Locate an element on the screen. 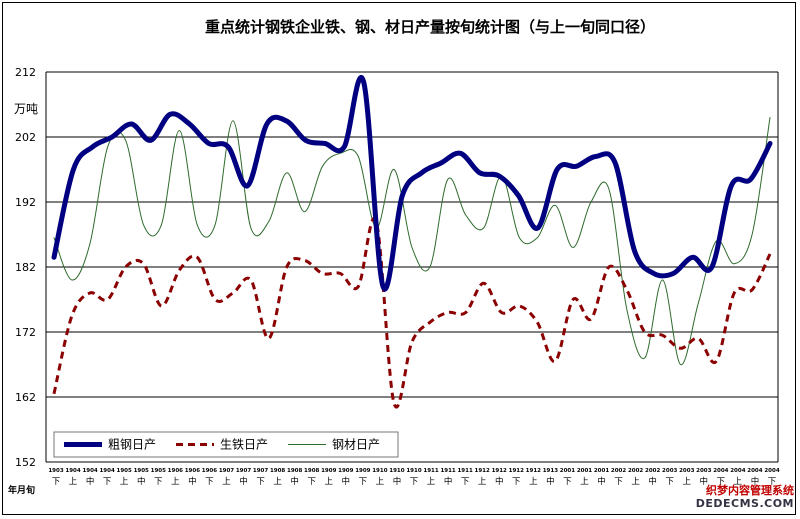  chart-title: 重点统计钢铁企业铁、钢、材日产量按旬统计图（与上一旬同口径） is located at coordinates (430, 27).